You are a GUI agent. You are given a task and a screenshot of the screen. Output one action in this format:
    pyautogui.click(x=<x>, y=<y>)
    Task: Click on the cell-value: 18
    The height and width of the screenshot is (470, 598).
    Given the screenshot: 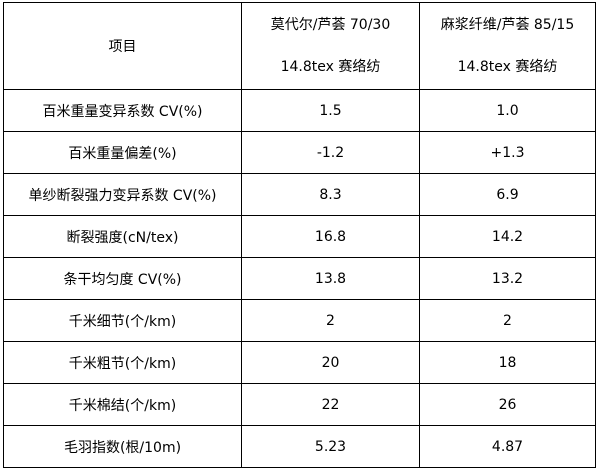 What is the action you would take?
    pyautogui.click(x=507, y=362)
    